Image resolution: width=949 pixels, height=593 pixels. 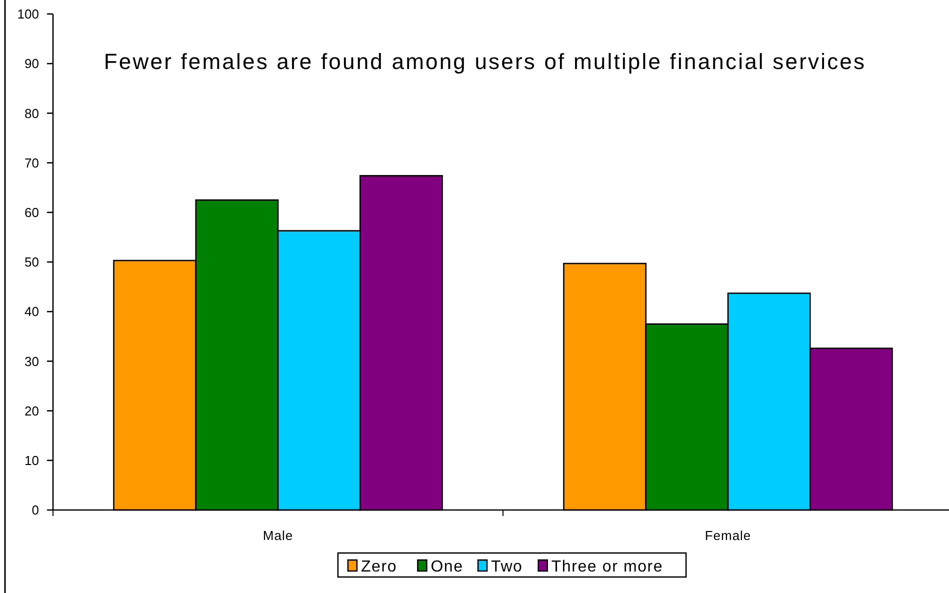 What do you see at coordinates (507, 567) in the screenshot?
I see `legend-label: Two` at bounding box center [507, 567].